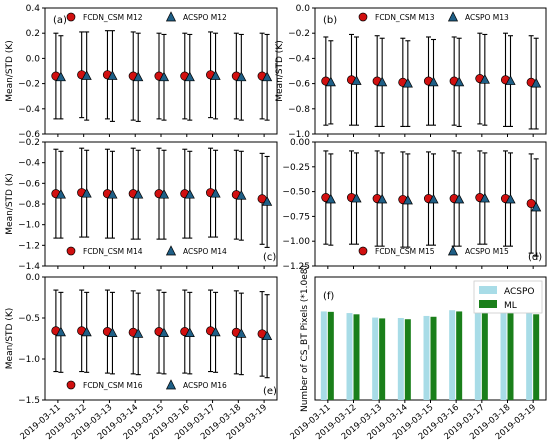 This screenshot has width=550, height=448. What do you see at coordinates (328, 296) in the screenshot?
I see `panel-label: (f)` at bounding box center [328, 296].